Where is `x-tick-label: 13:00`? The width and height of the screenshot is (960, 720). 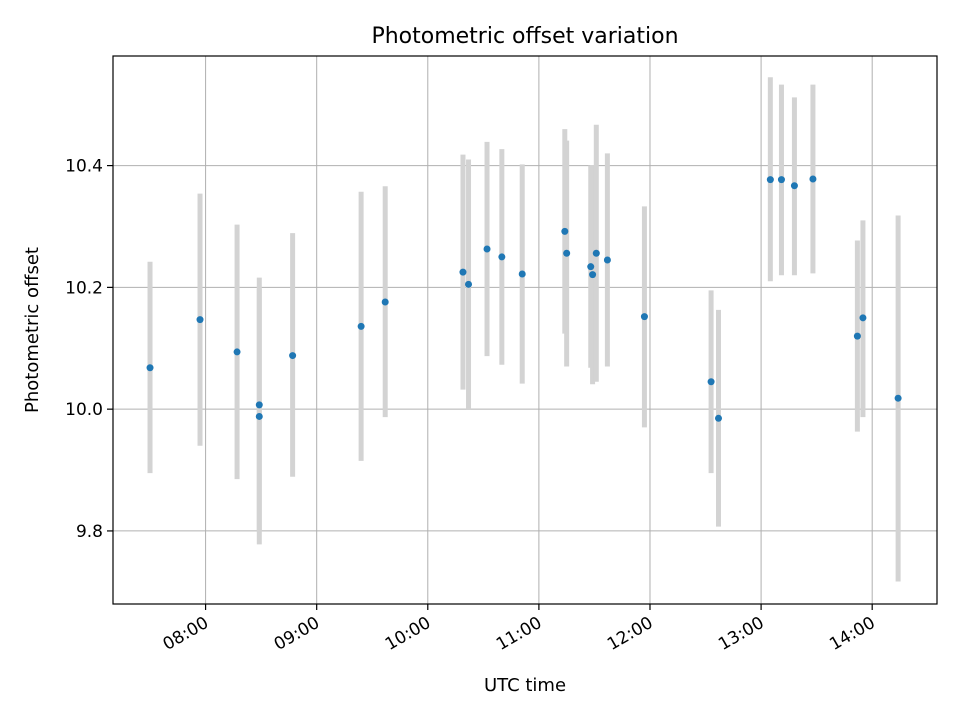 x-tick-label: 13:00 is located at coordinates (741, 634).